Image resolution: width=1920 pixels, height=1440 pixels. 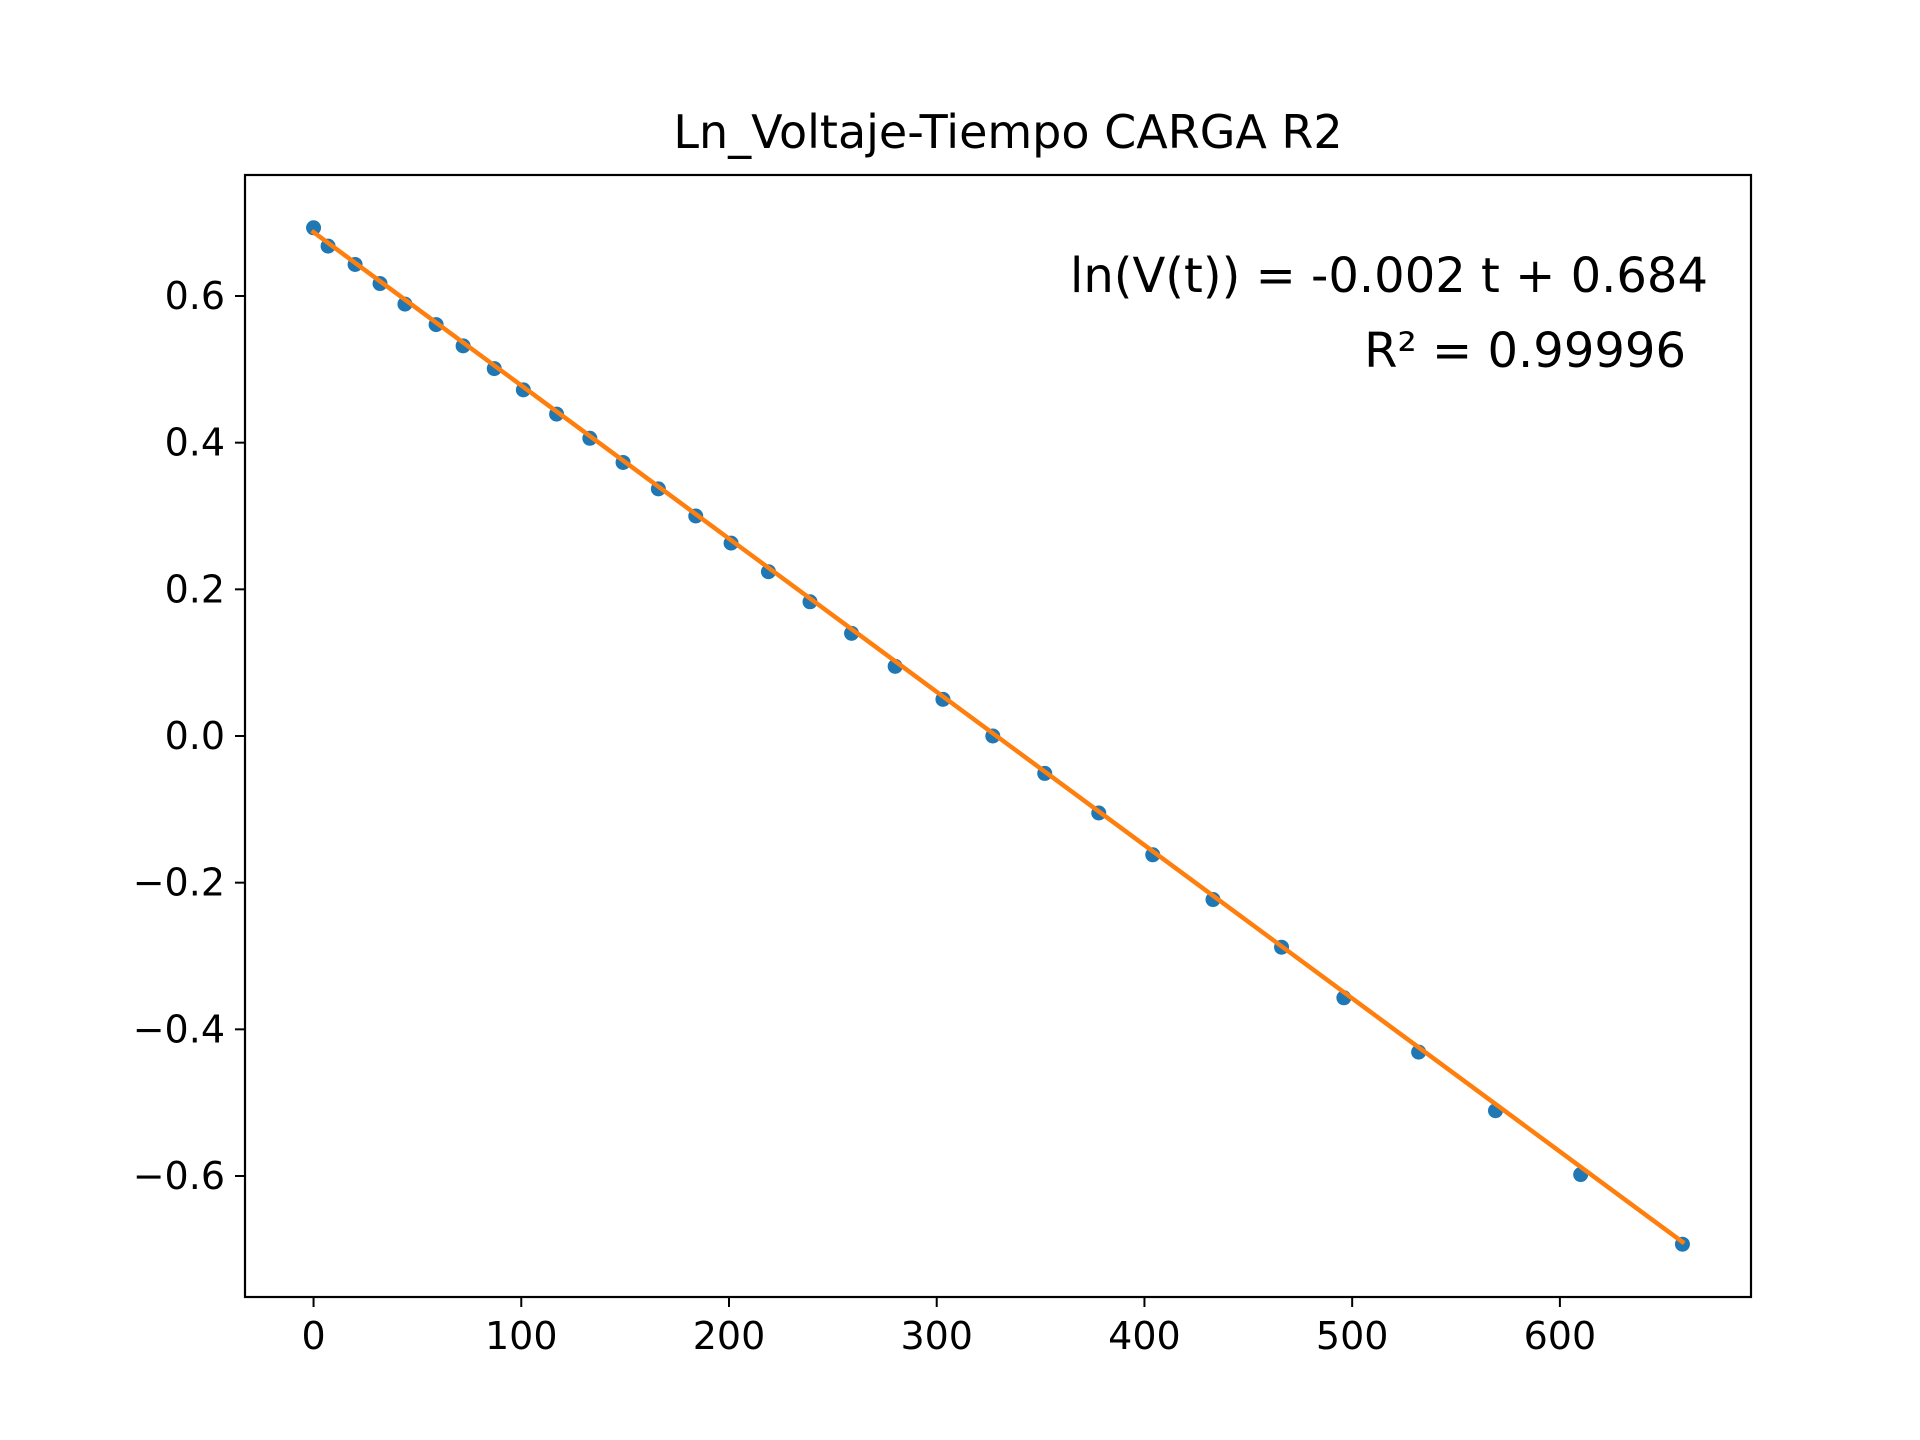 I want to click on x-tick-label: 500, so click(x=1352, y=1336).